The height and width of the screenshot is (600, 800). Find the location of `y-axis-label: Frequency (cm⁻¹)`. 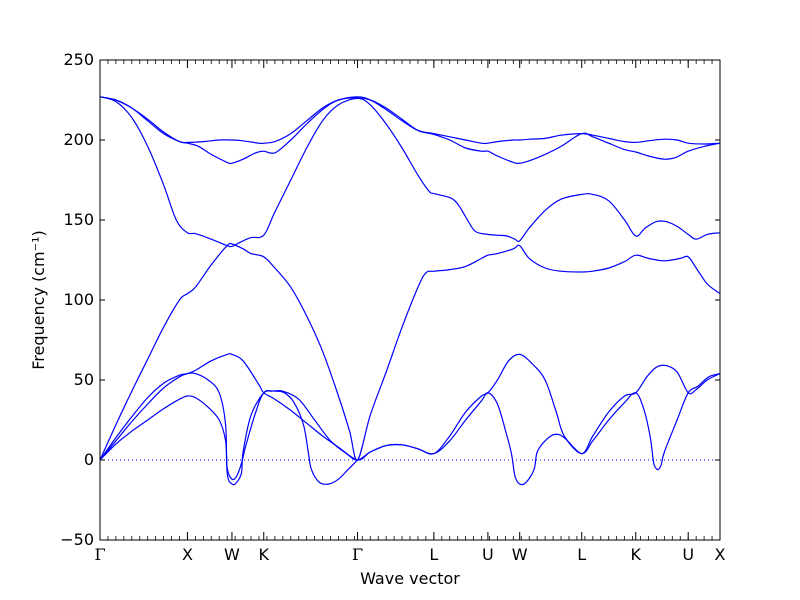

y-axis-label: Frequency (cm⁻¹) is located at coordinates (38, 299).